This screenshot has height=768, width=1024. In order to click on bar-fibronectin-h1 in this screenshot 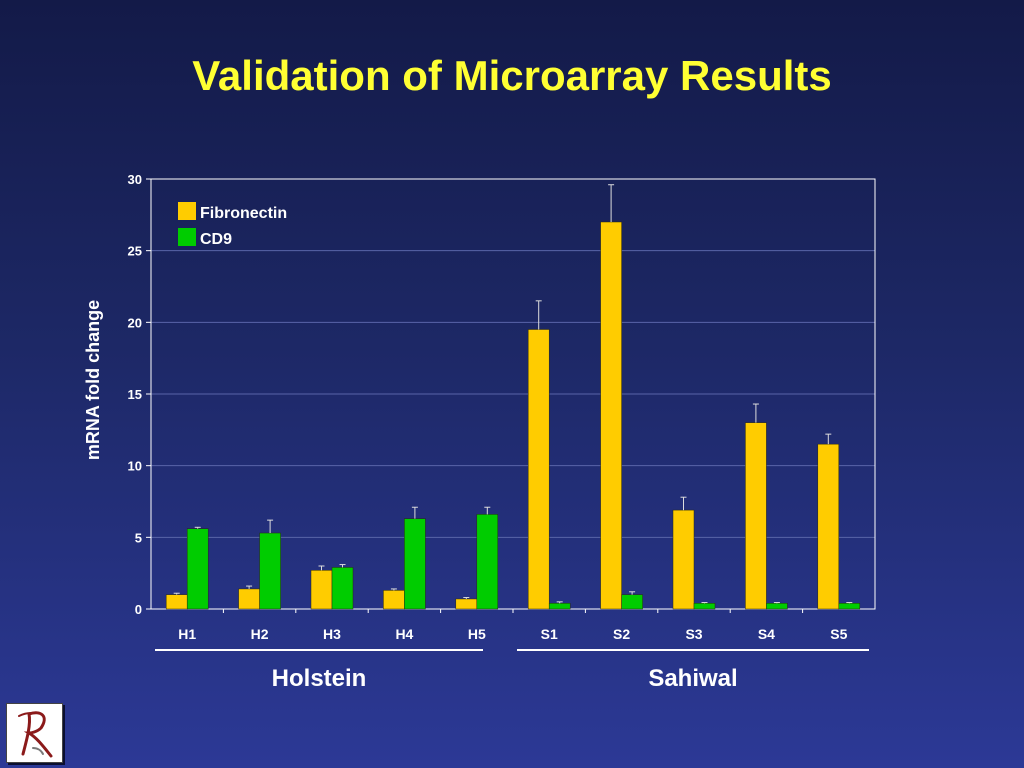, I will do `click(176, 602)`.